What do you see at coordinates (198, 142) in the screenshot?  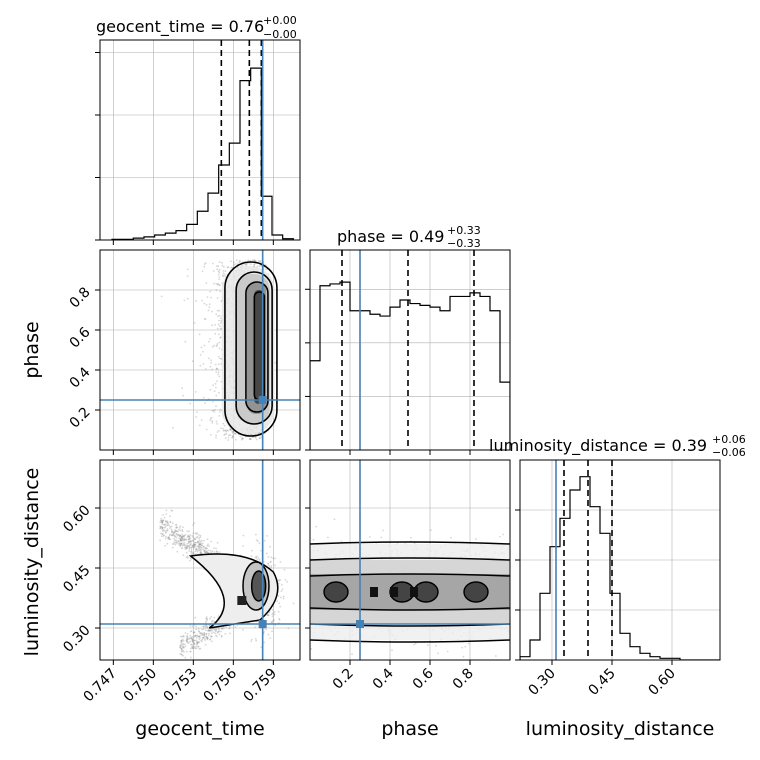 I see `panel-geocent-time-hist` at bounding box center [198, 142].